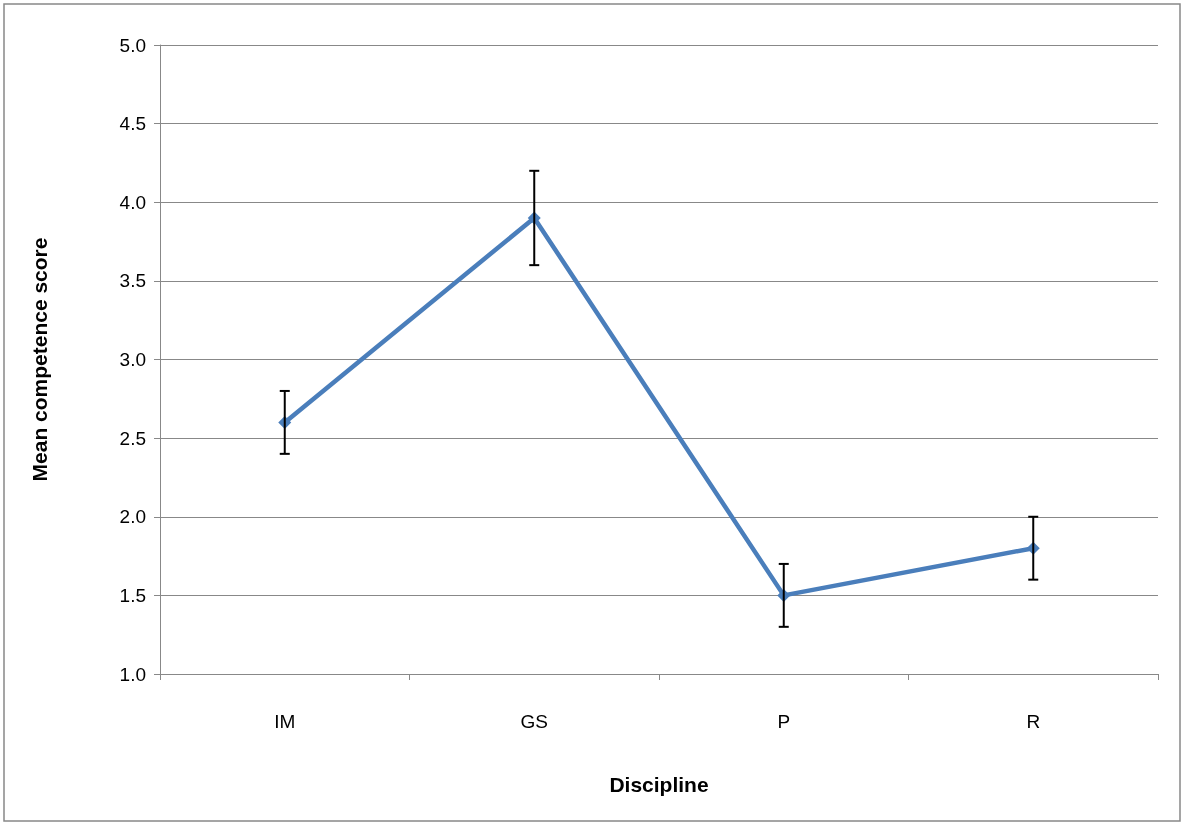  Describe the element at coordinates (784, 721) in the screenshot. I see `x-tick-label: P` at that location.